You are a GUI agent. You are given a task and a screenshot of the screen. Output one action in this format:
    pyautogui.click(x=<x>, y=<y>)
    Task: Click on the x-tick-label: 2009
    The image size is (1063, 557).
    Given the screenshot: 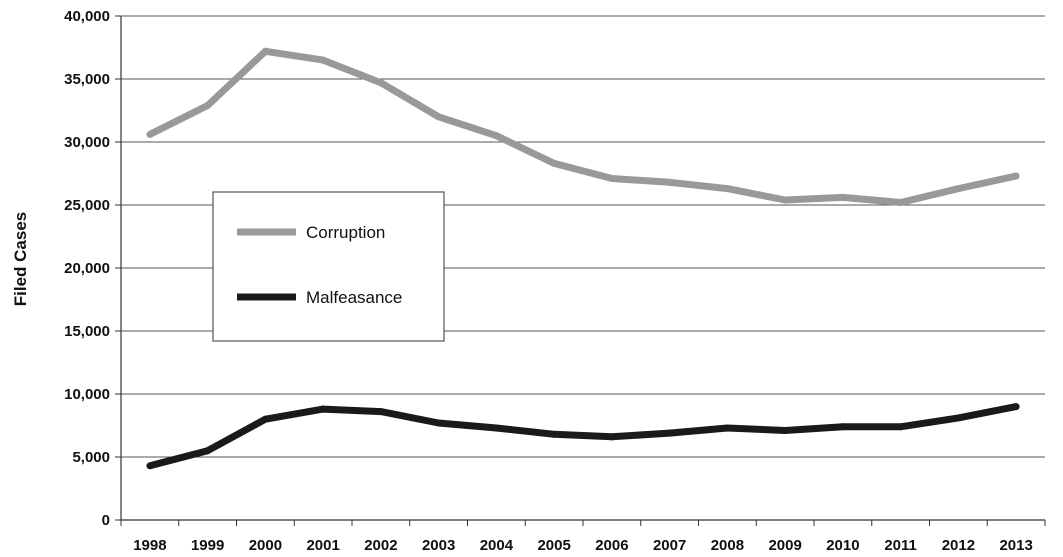 What is the action you would take?
    pyautogui.click(x=784, y=545)
    